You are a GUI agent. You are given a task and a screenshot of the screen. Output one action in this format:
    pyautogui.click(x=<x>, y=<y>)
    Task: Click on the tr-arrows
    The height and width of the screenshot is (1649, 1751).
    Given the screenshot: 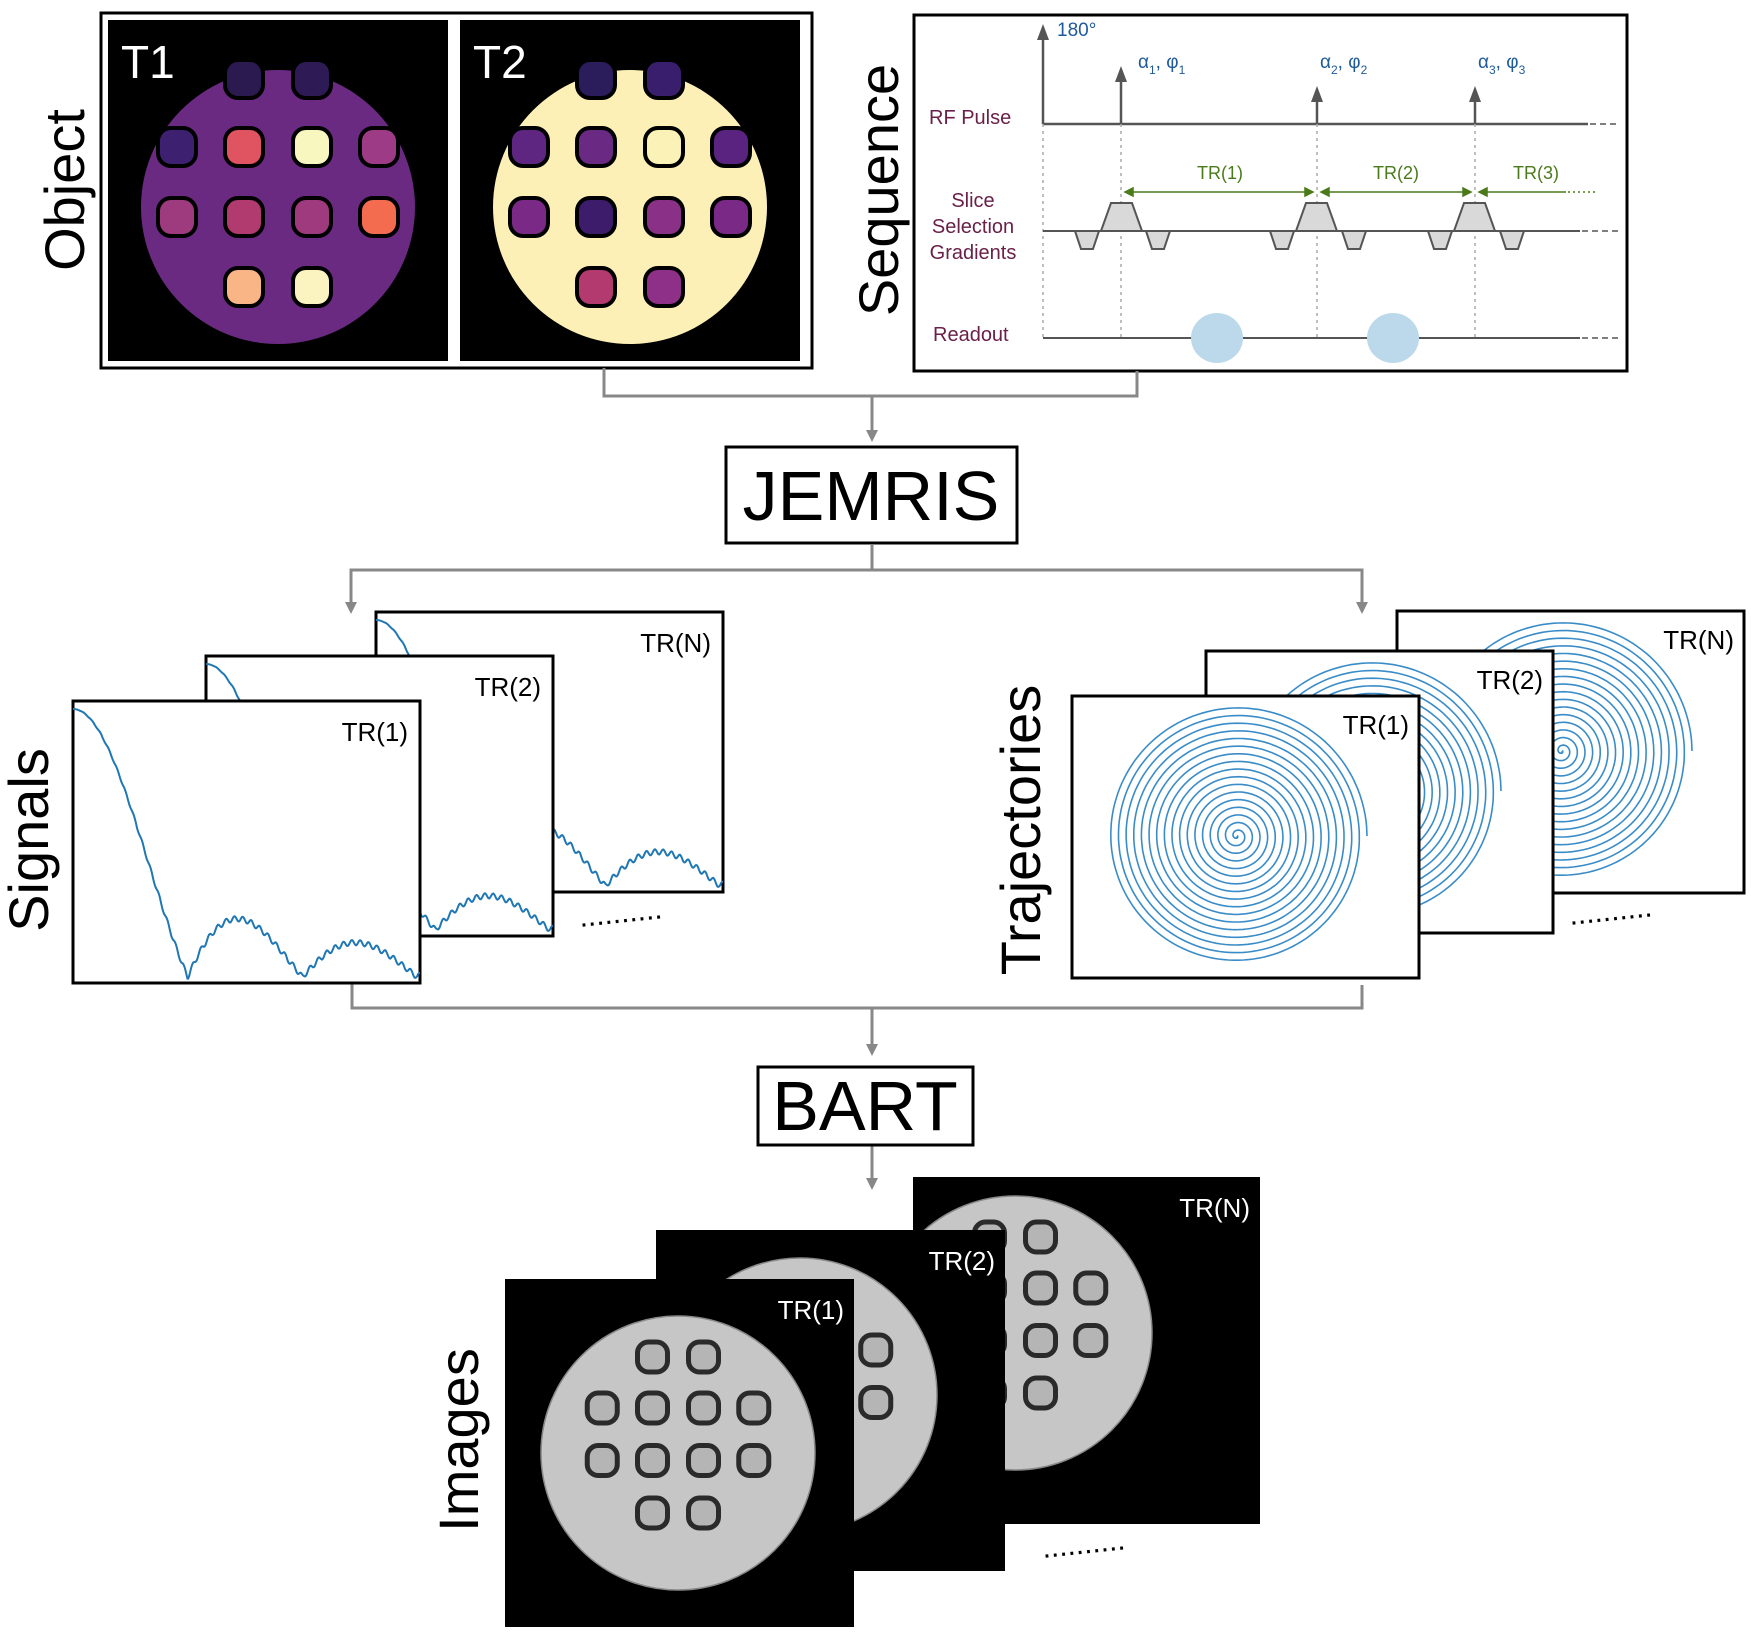 What is the action you would take?
    pyautogui.click(x=1360, y=192)
    